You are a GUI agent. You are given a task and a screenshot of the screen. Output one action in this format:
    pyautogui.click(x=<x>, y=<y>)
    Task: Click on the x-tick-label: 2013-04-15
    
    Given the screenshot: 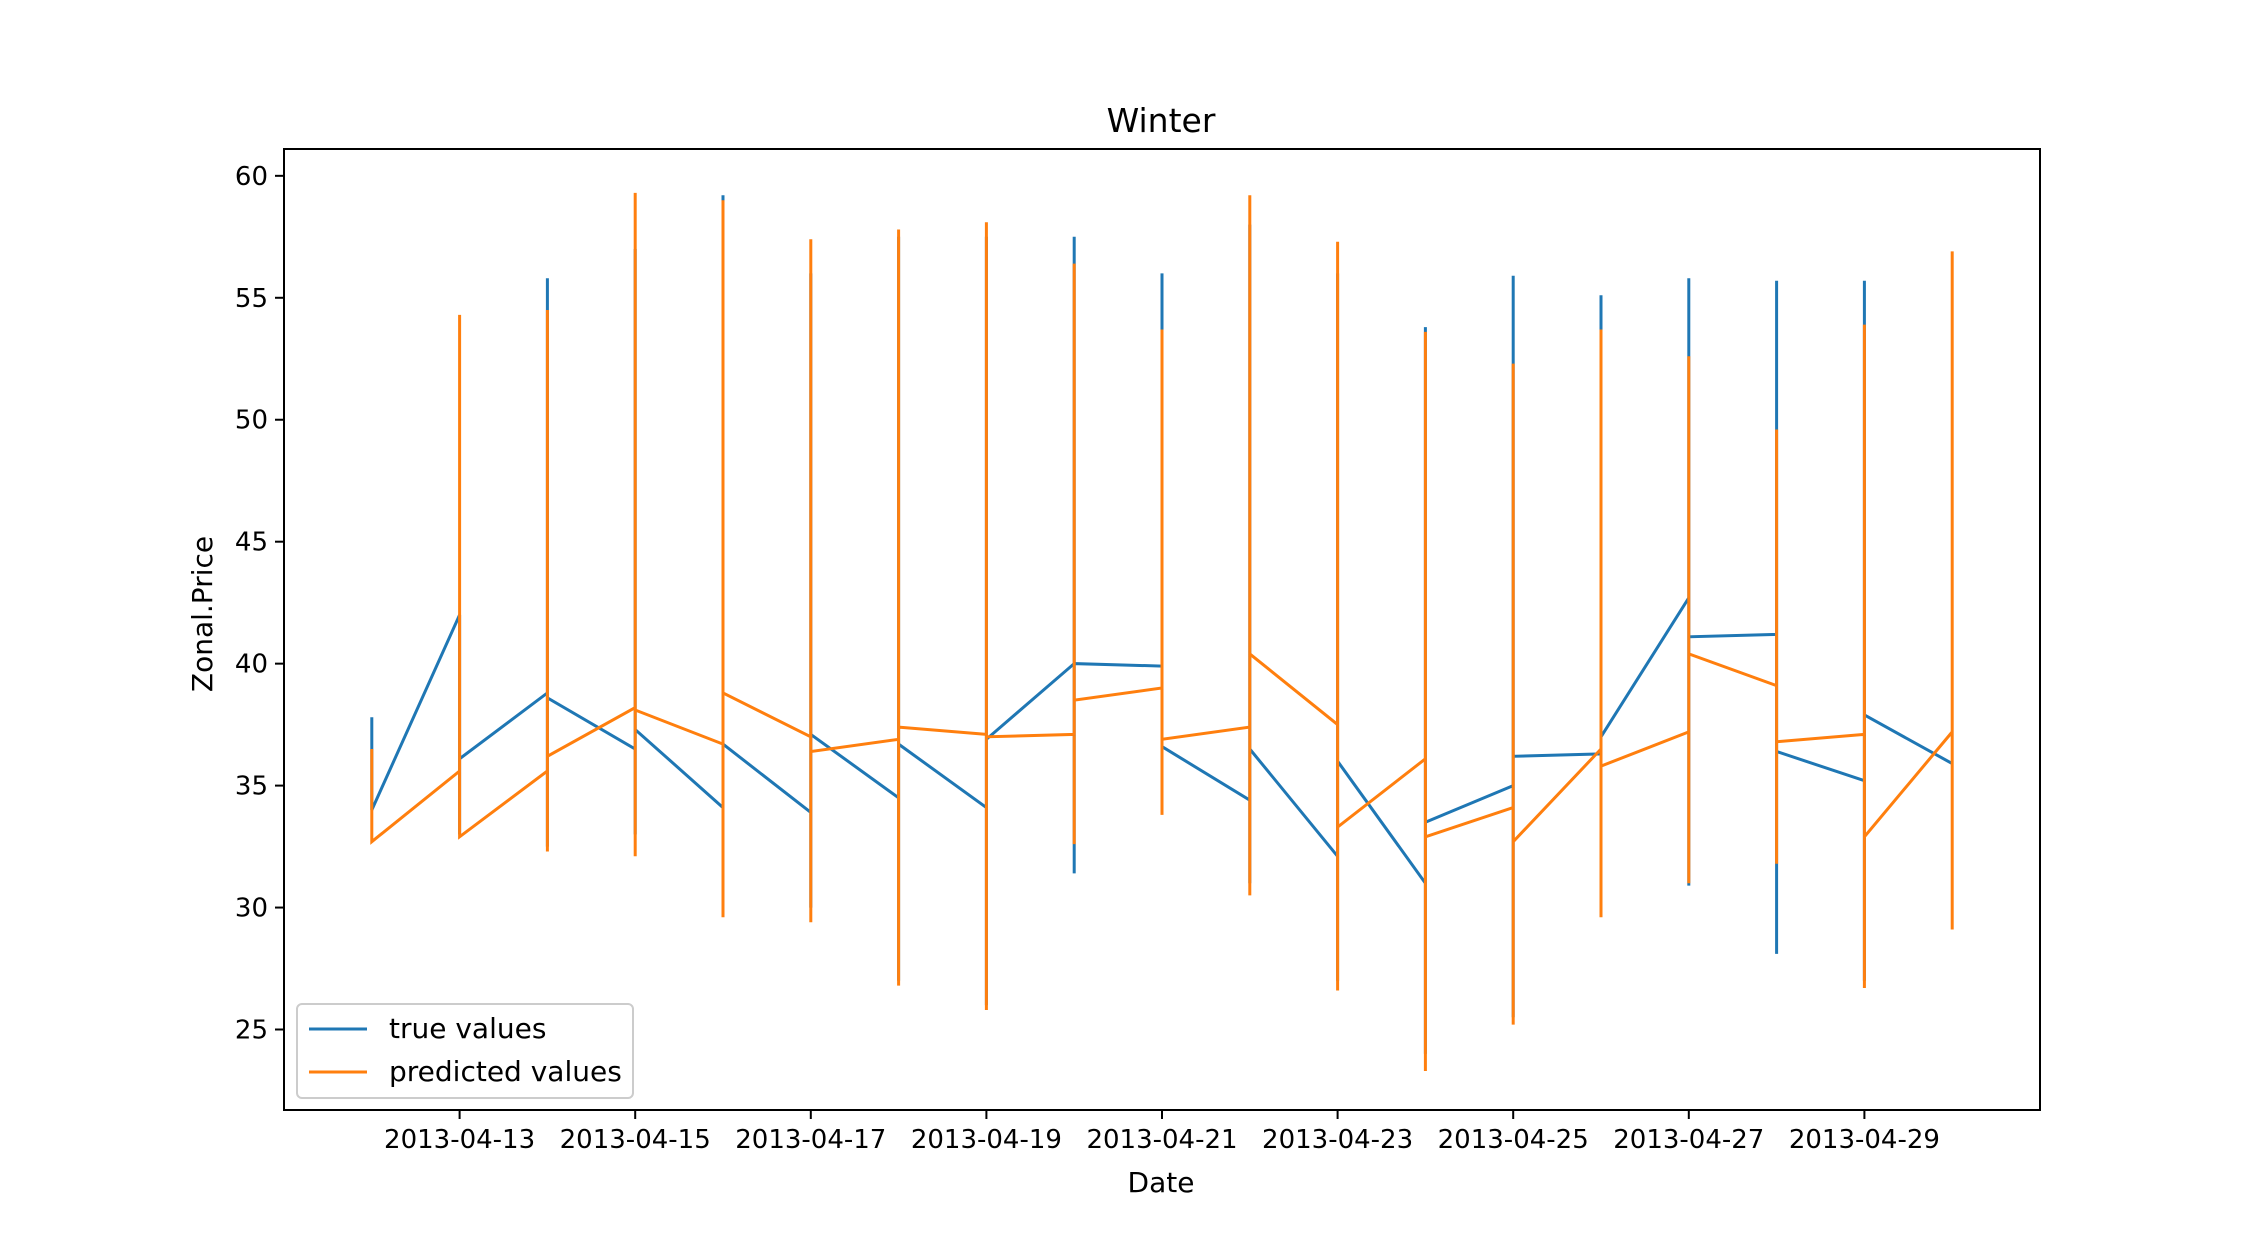 What is the action you would take?
    pyautogui.click(x=635, y=1140)
    